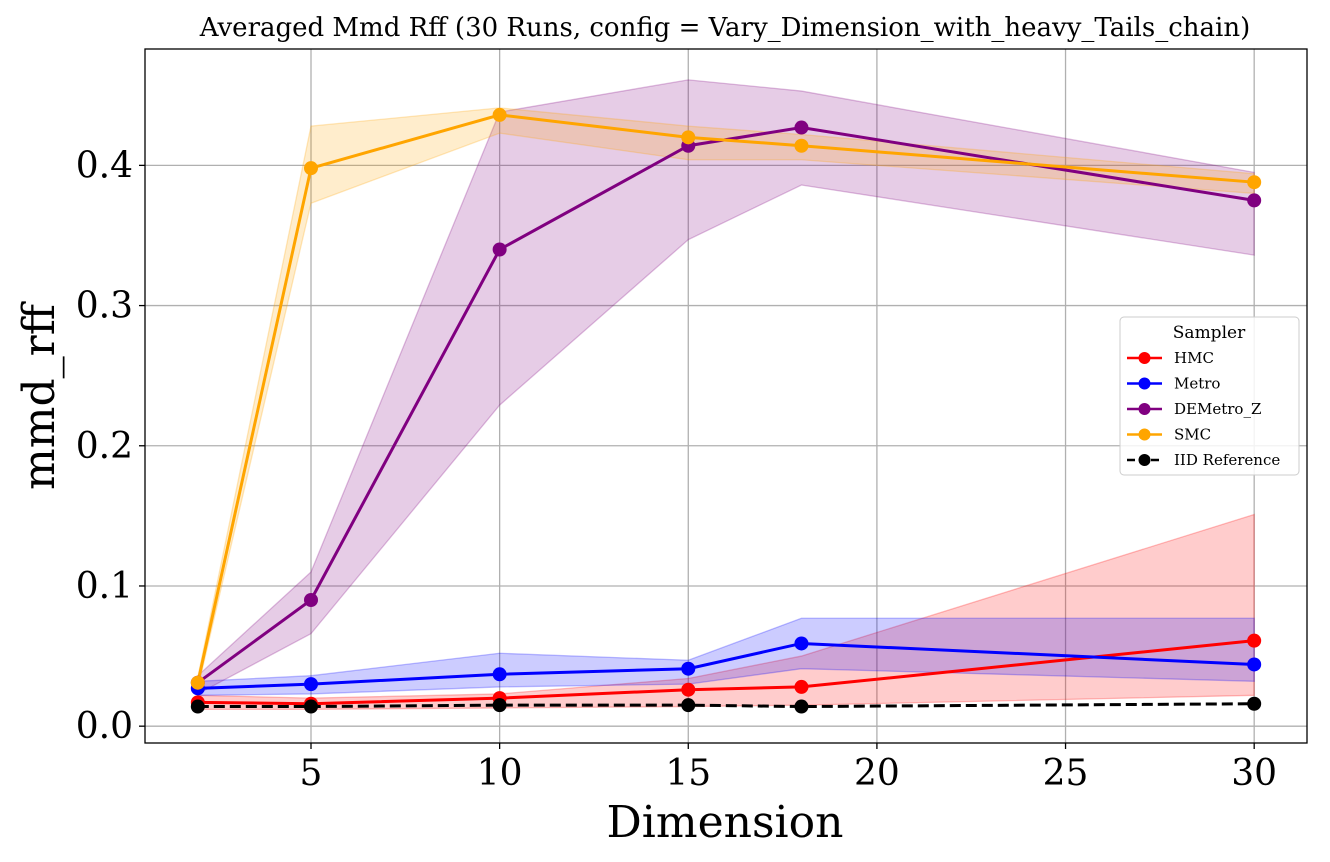 The height and width of the screenshot is (862, 1330). Describe the element at coordinates (788, 768) in the screenshot. I see `x-axis-ticks: 5 10 15 20 25 30` at that location.